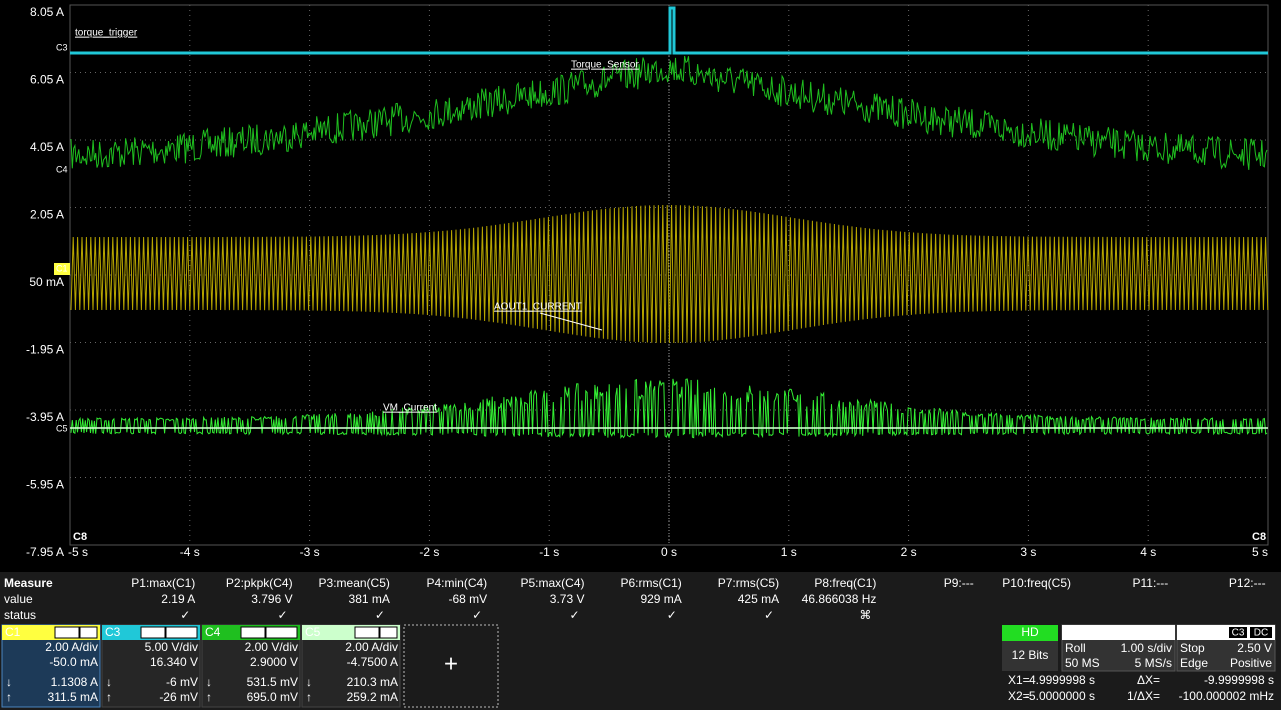 The height and width of the screenshot is (710, 1281). Describe the element at coordinates (429, 552) in the screenshot. I see `x-axis-label: -2 s` at that location.